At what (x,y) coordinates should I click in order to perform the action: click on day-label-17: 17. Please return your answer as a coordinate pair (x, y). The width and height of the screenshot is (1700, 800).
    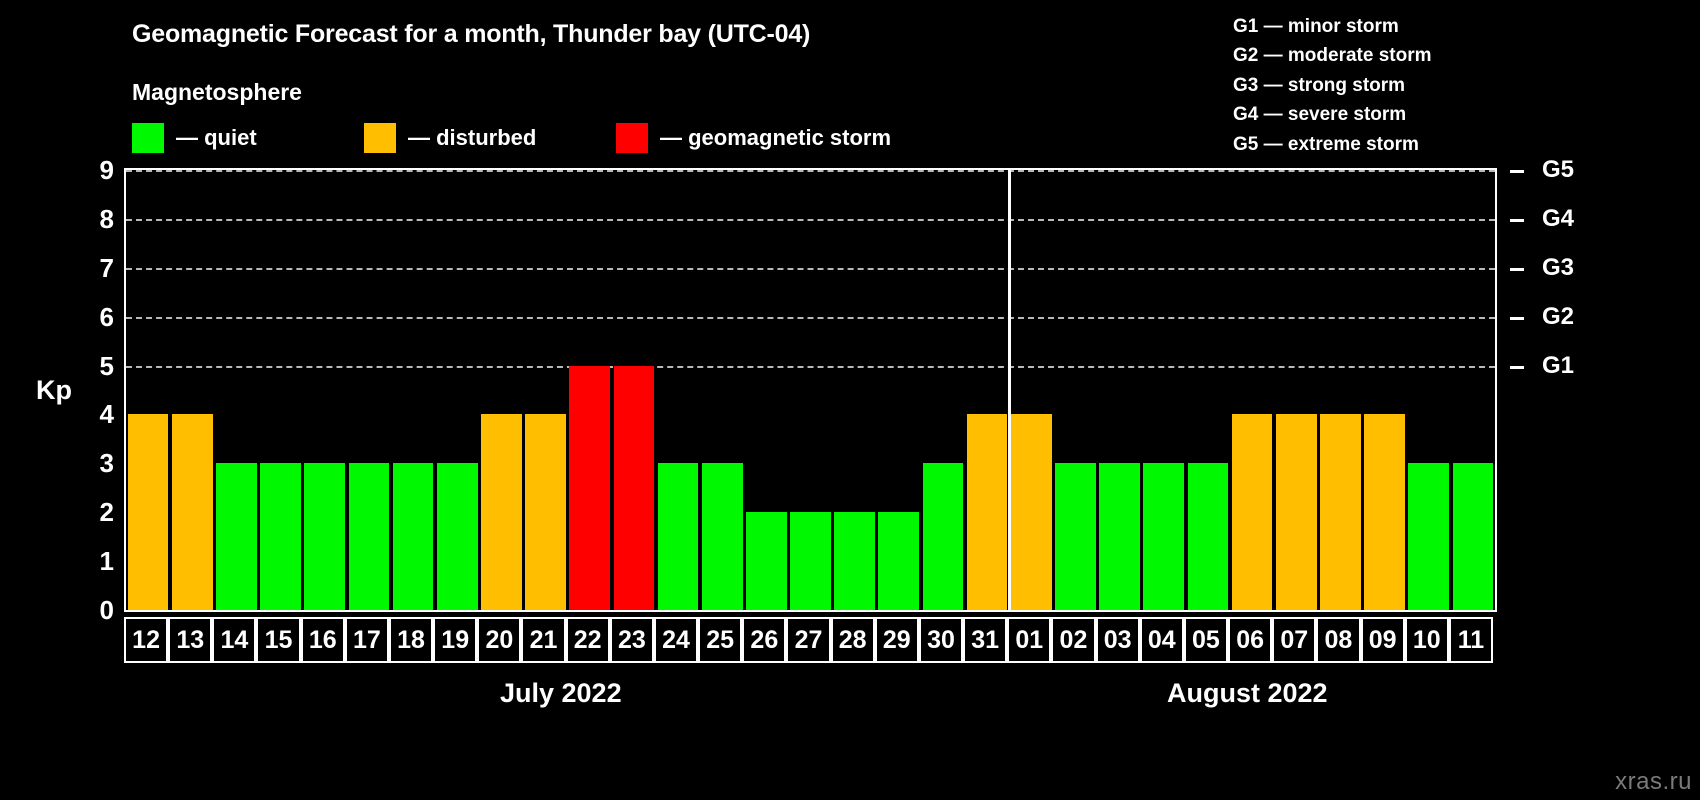
    Looking at the image, I should click on (366, 640).